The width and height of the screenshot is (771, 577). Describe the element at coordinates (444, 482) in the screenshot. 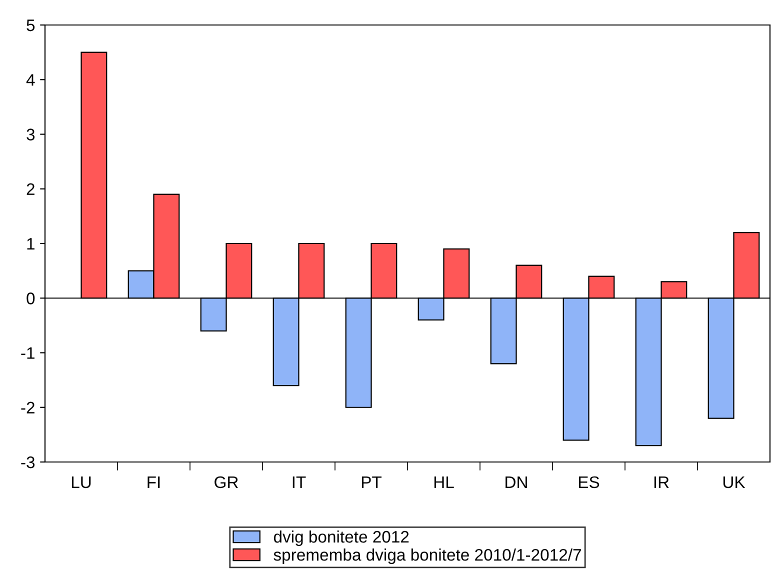

I see `x-tick-label: HL` at that location.